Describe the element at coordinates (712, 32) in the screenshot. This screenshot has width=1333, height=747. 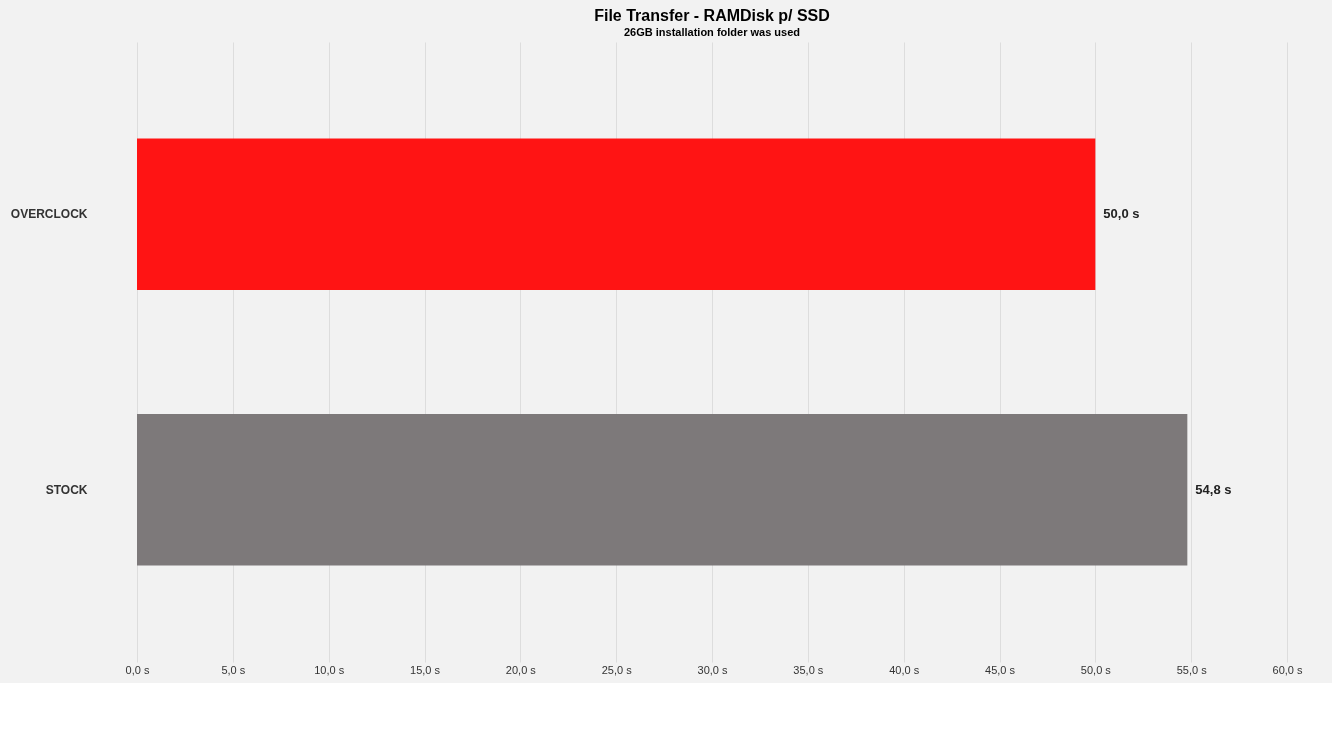
I see `chart-subtitle: 26GB installation folder was used` at that location.